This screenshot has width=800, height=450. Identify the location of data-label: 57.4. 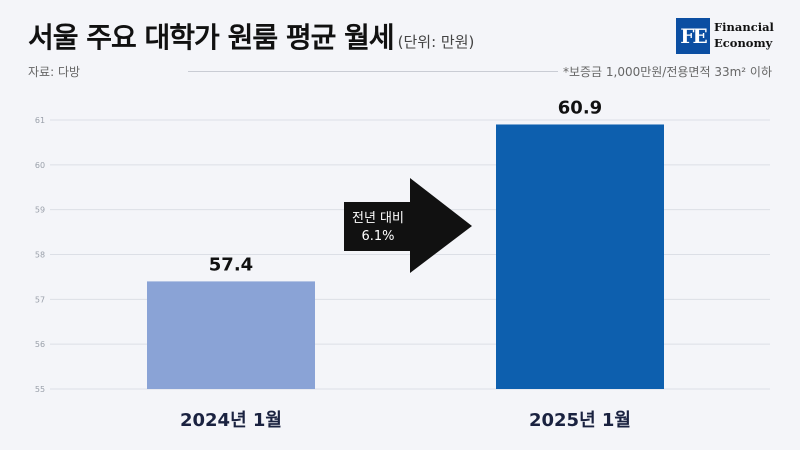
(231, 264).